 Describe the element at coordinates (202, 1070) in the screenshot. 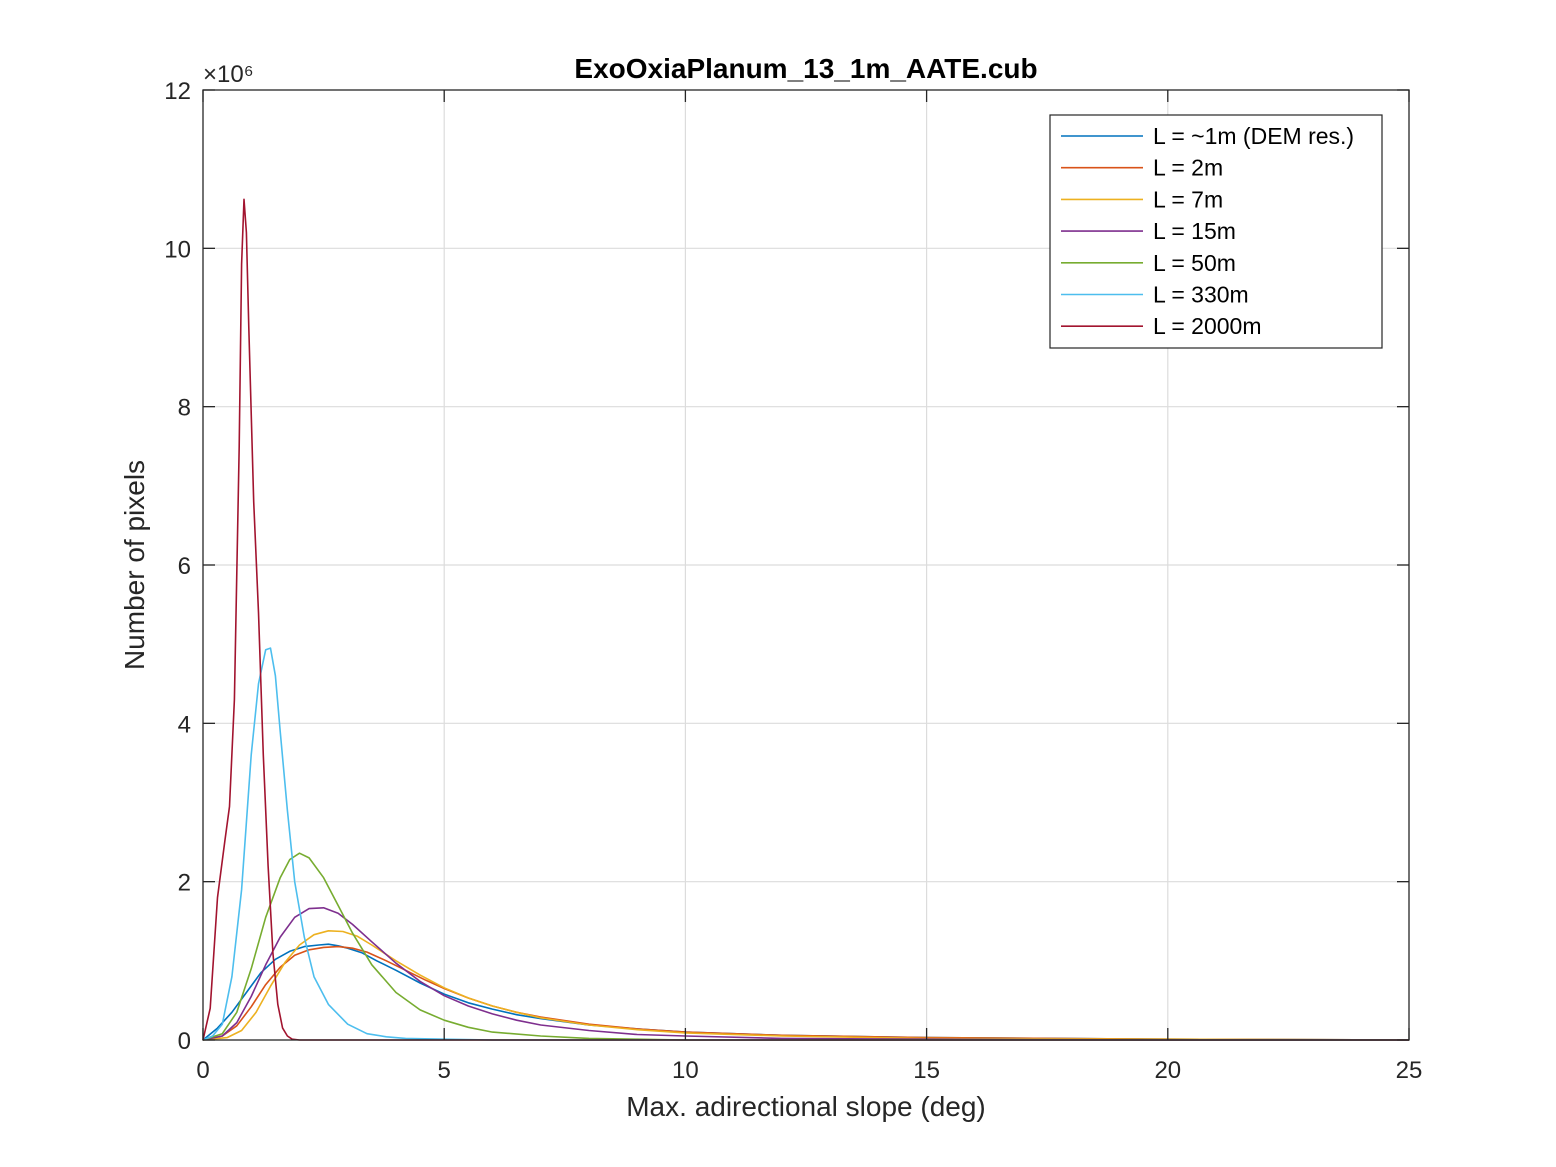

I see `x-tick-label: 0` at that location.